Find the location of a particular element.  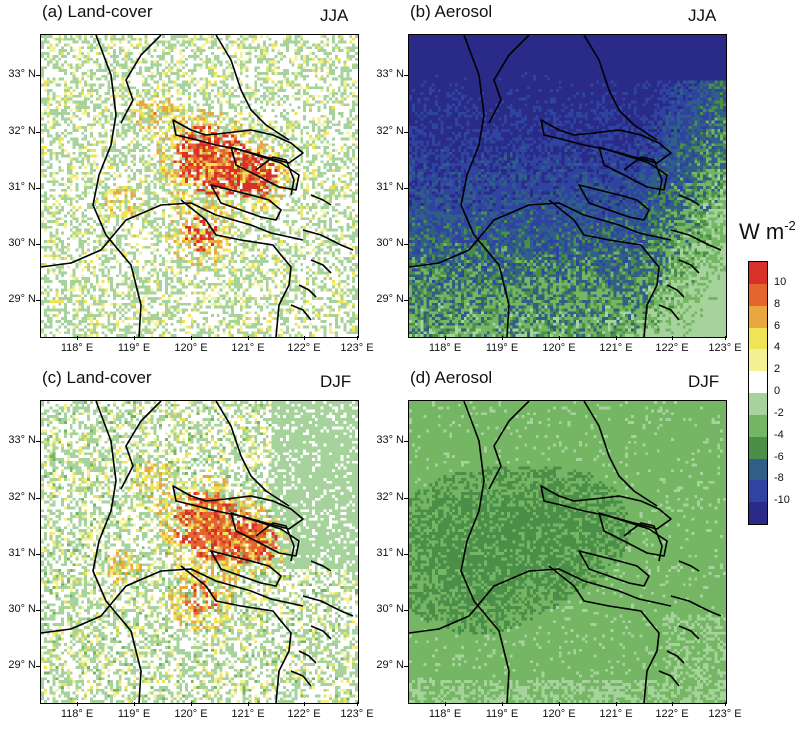

unit-exponent: -2 is located at coordinates (790, 225).